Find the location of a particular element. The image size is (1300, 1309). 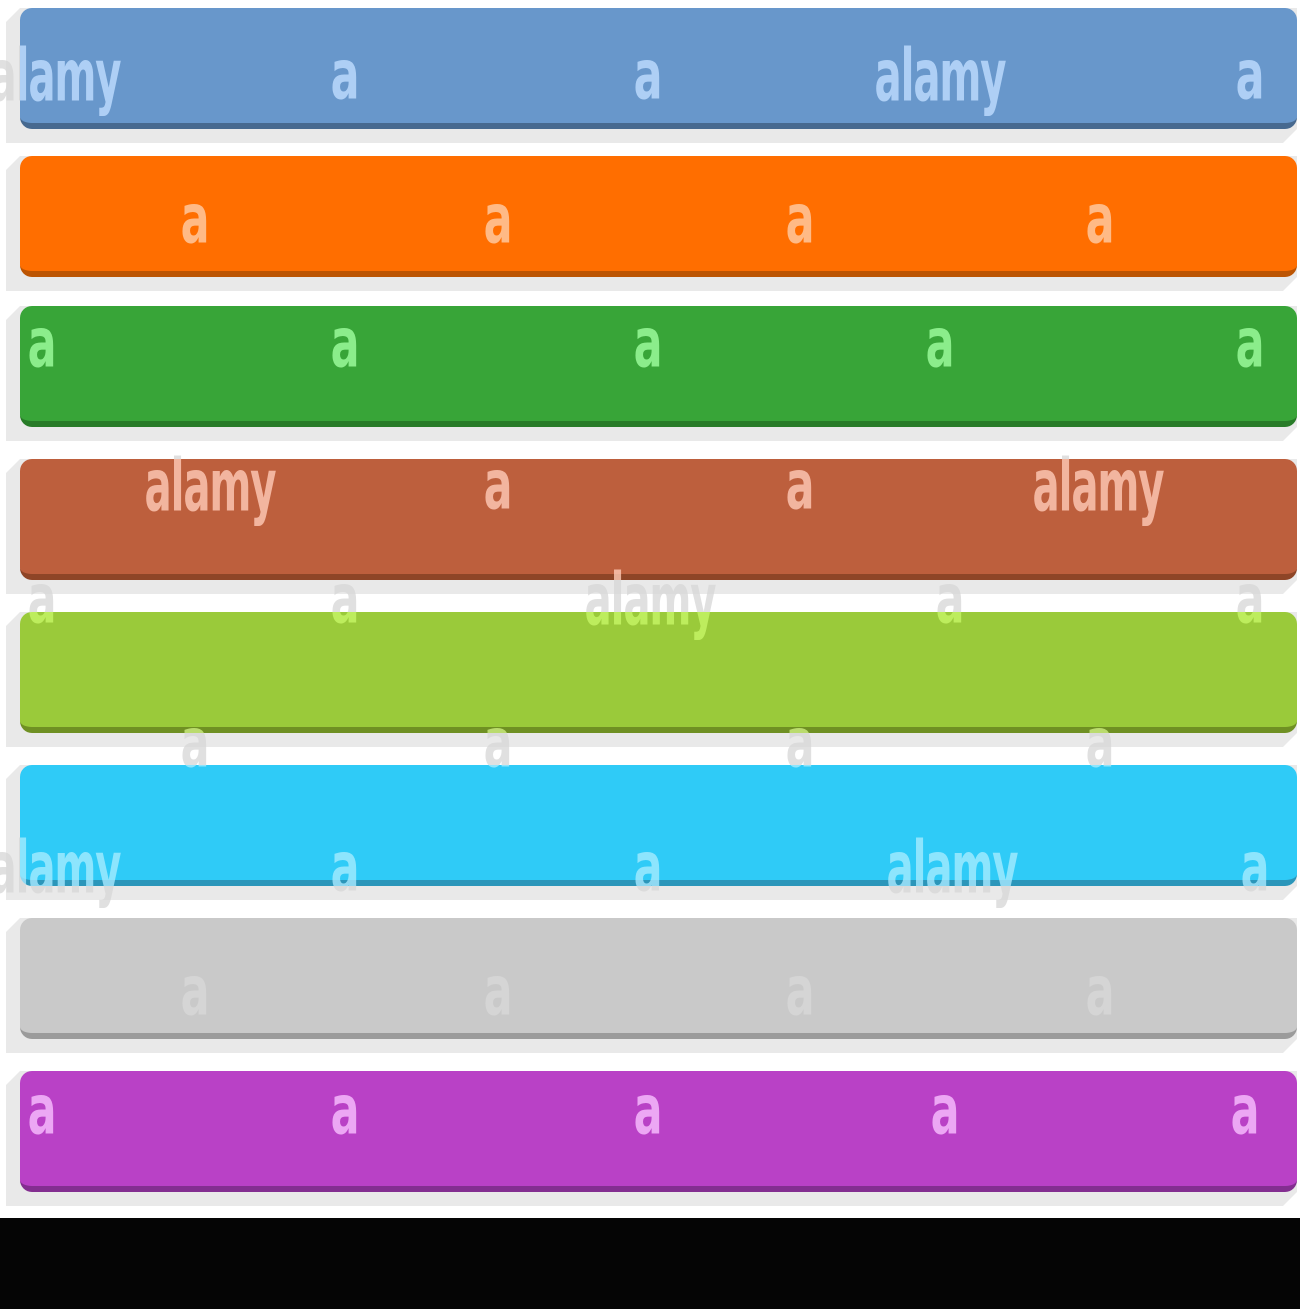

button-bar-gray is located at coordinates (658, 978).